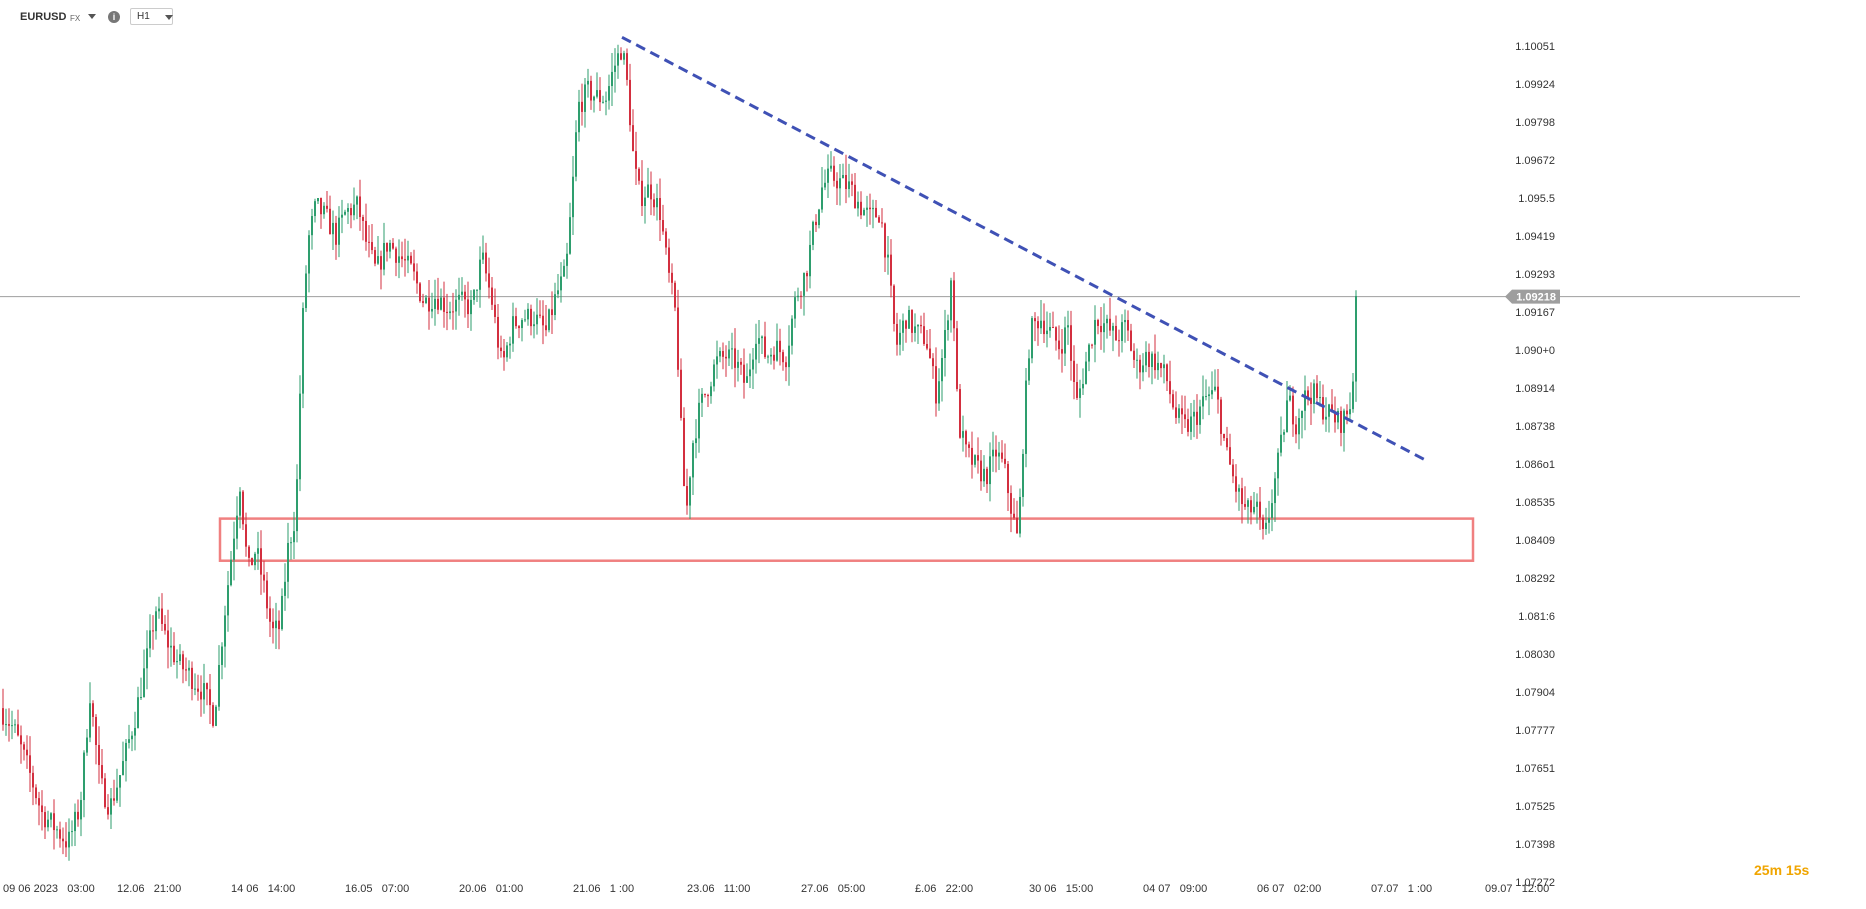  I want to click on y-tick-label: 1.07525, so click(1535, 807).